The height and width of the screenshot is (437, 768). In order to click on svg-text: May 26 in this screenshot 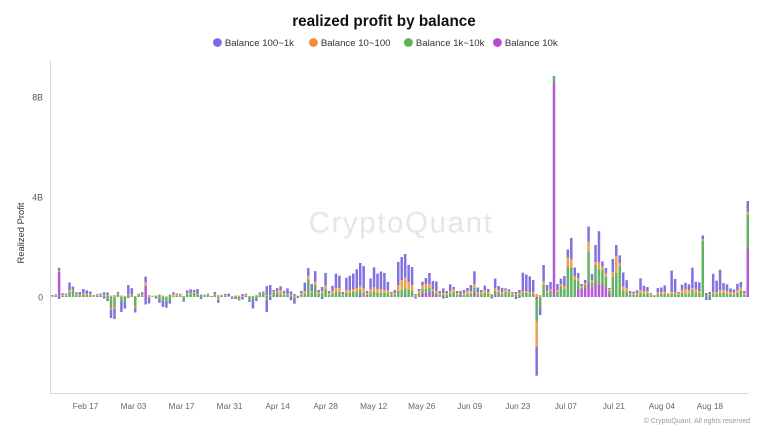, I will do `click(422, 406)`.